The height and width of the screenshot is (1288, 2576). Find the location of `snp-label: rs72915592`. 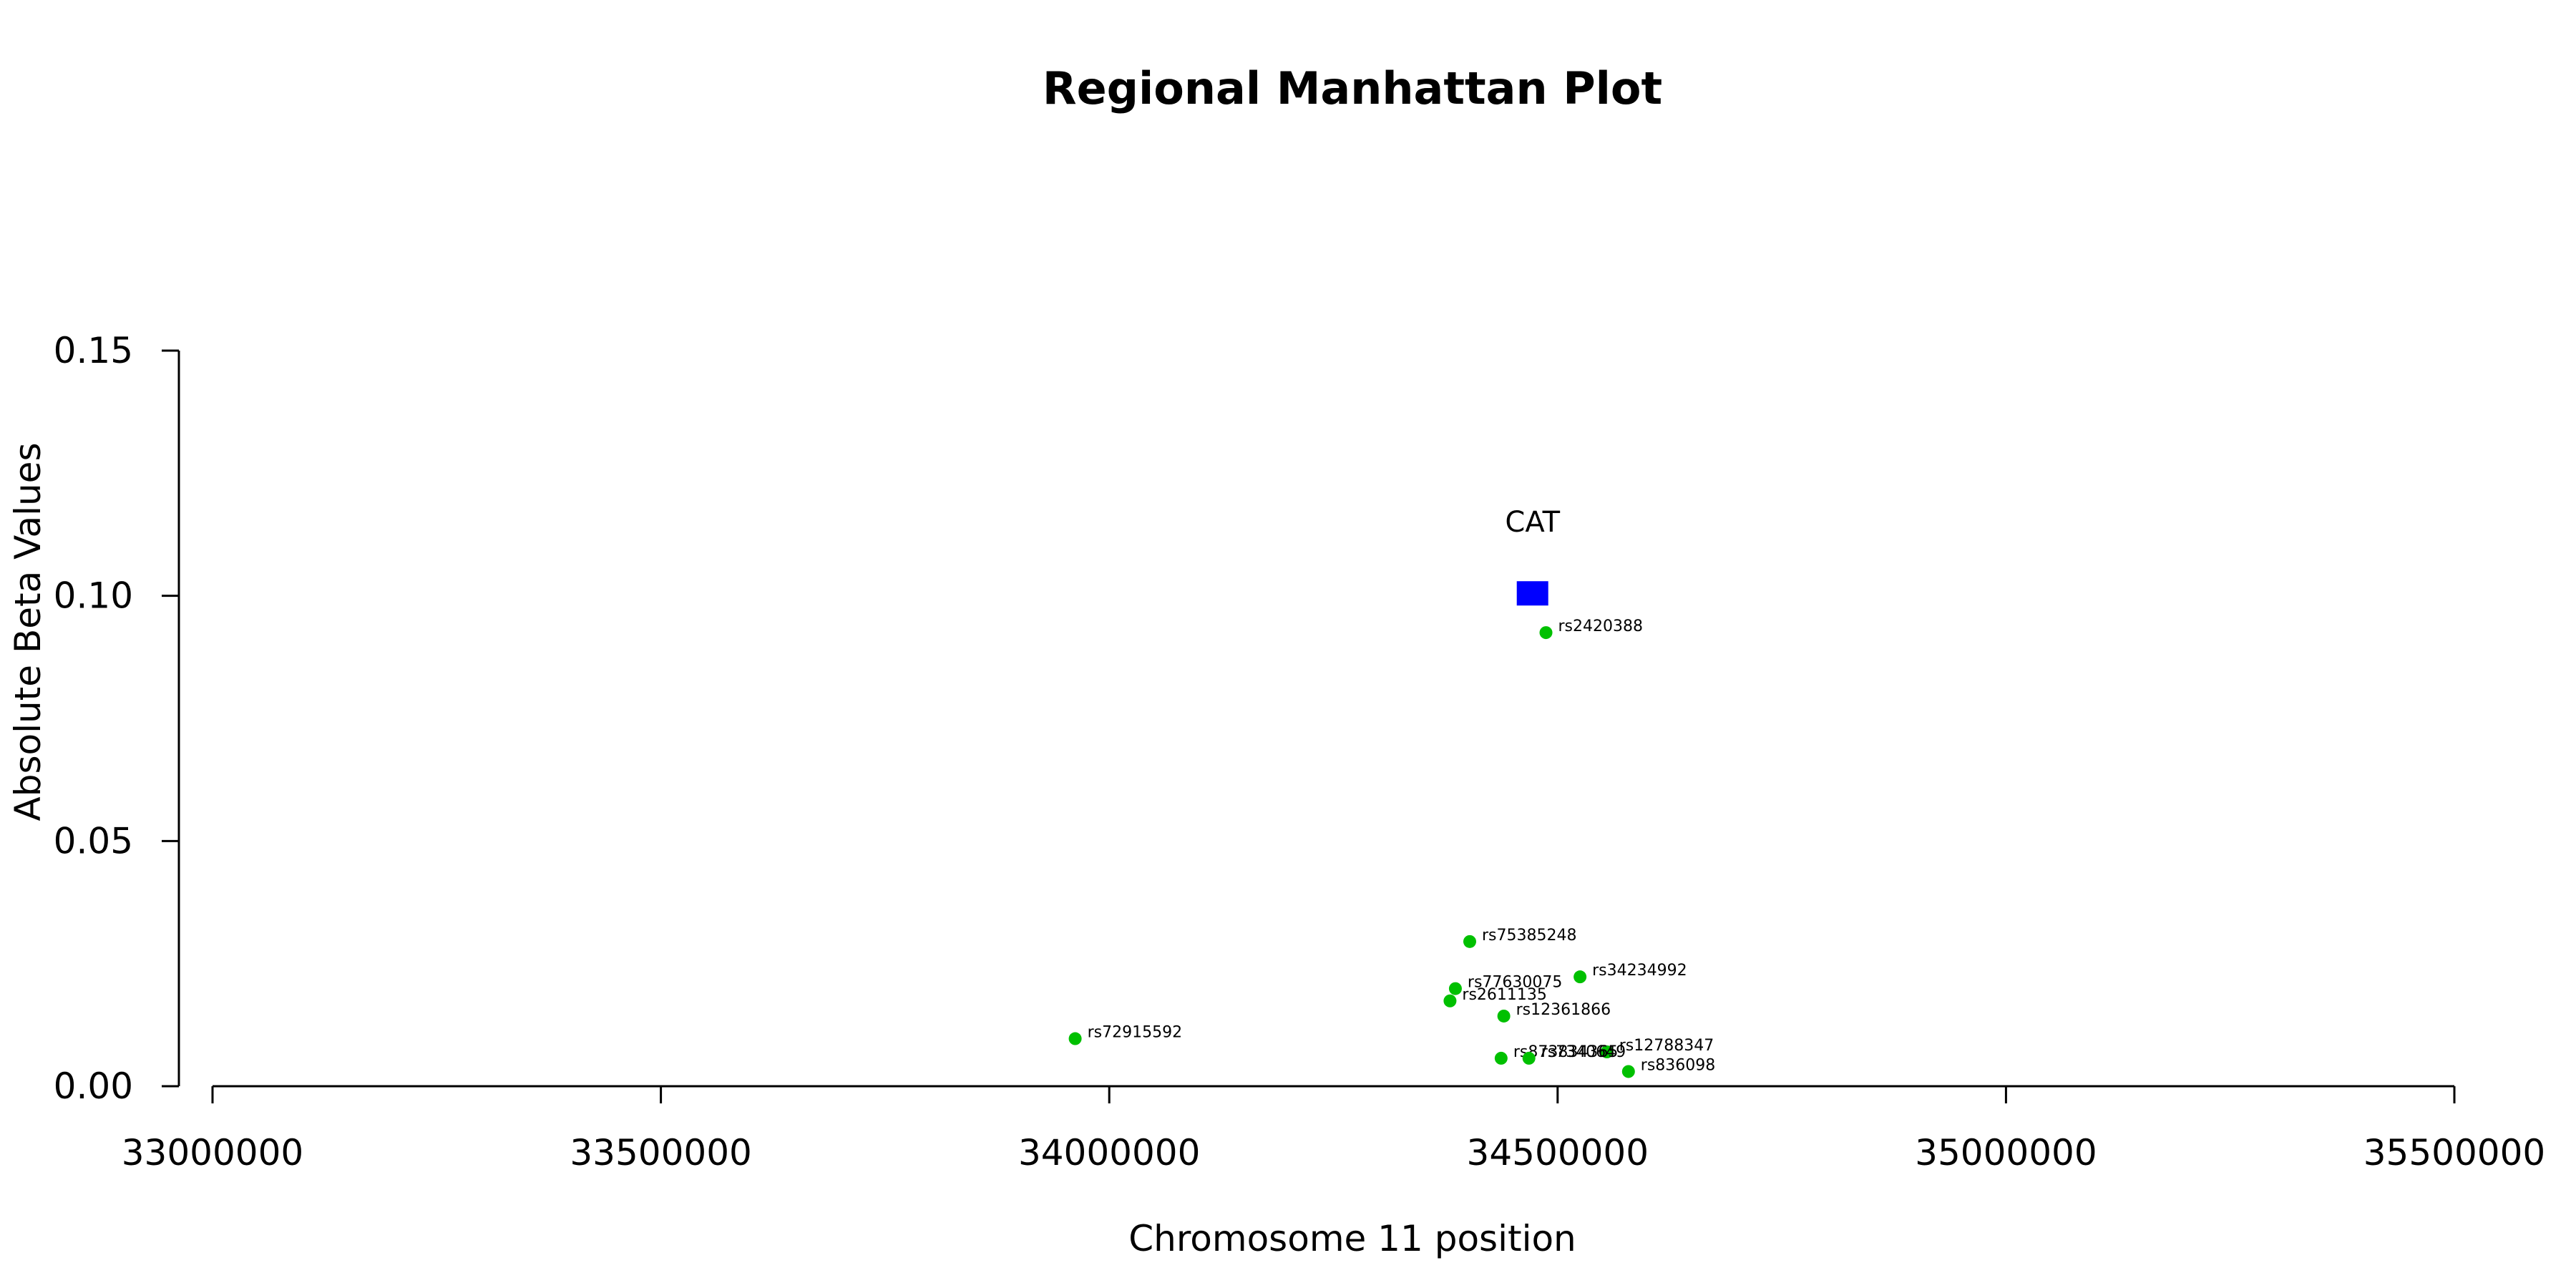

snp-label: rs72915592 is located at coordinates (1135, 1033).